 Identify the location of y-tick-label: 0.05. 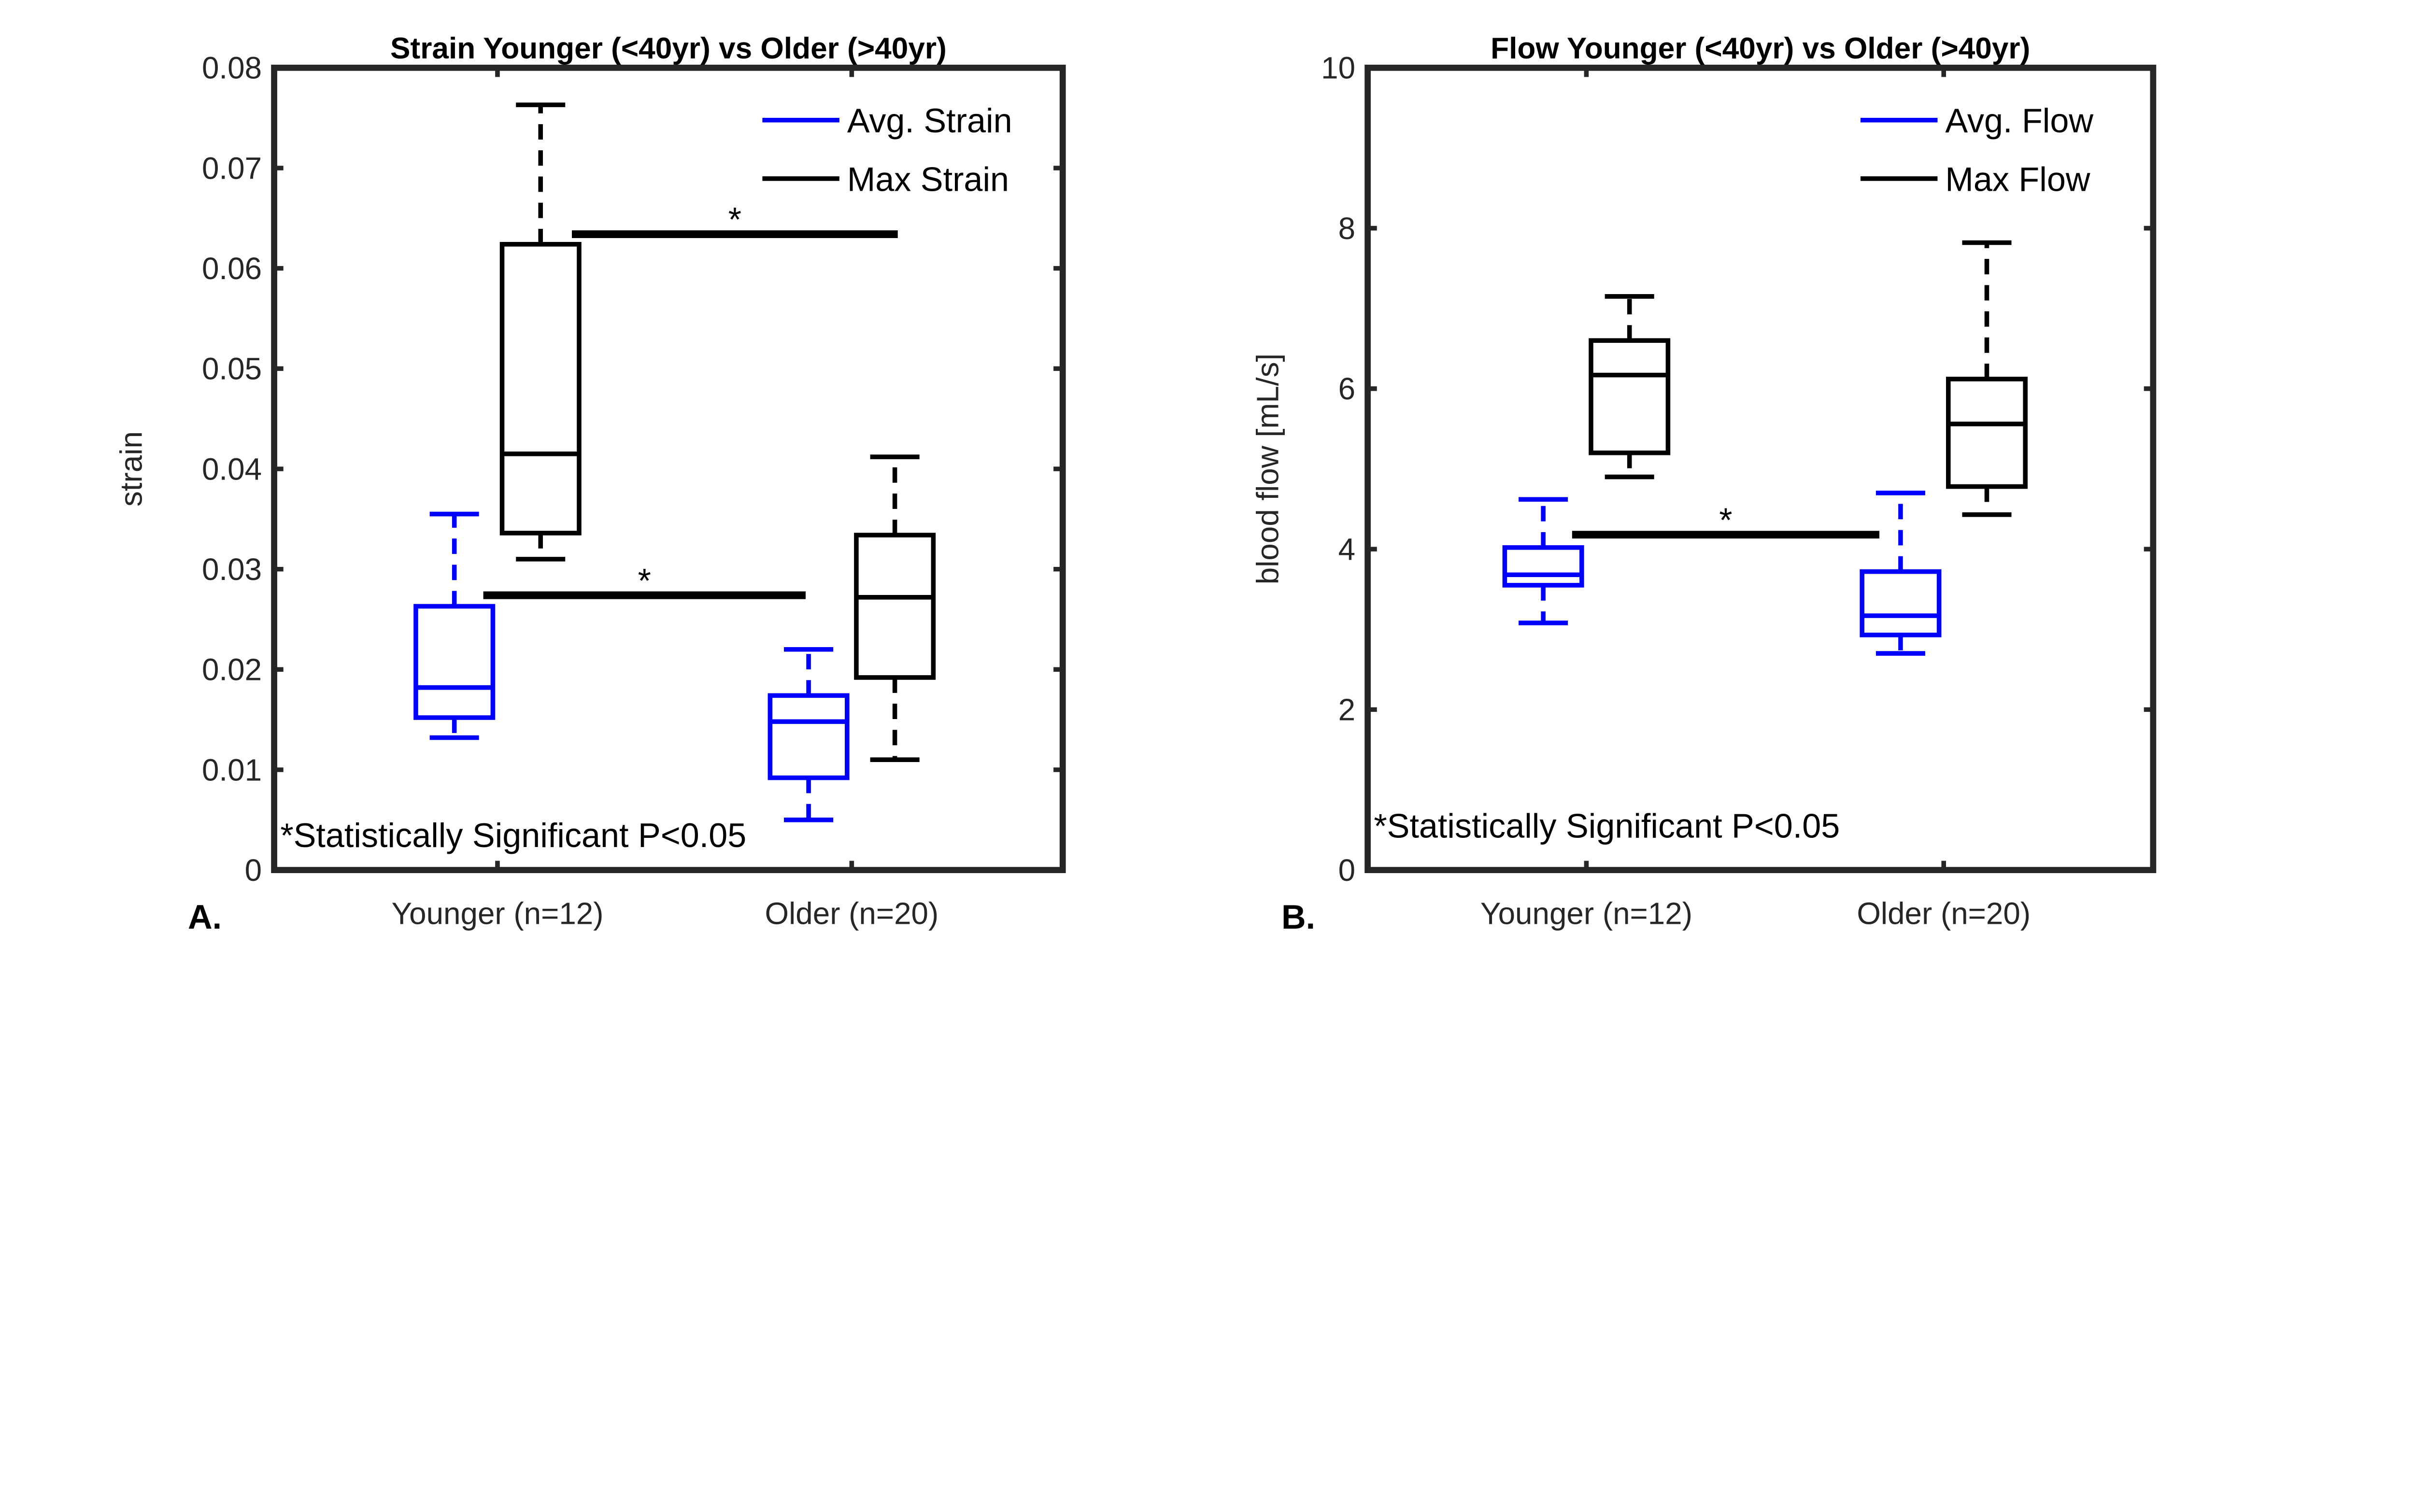
(232, 369).